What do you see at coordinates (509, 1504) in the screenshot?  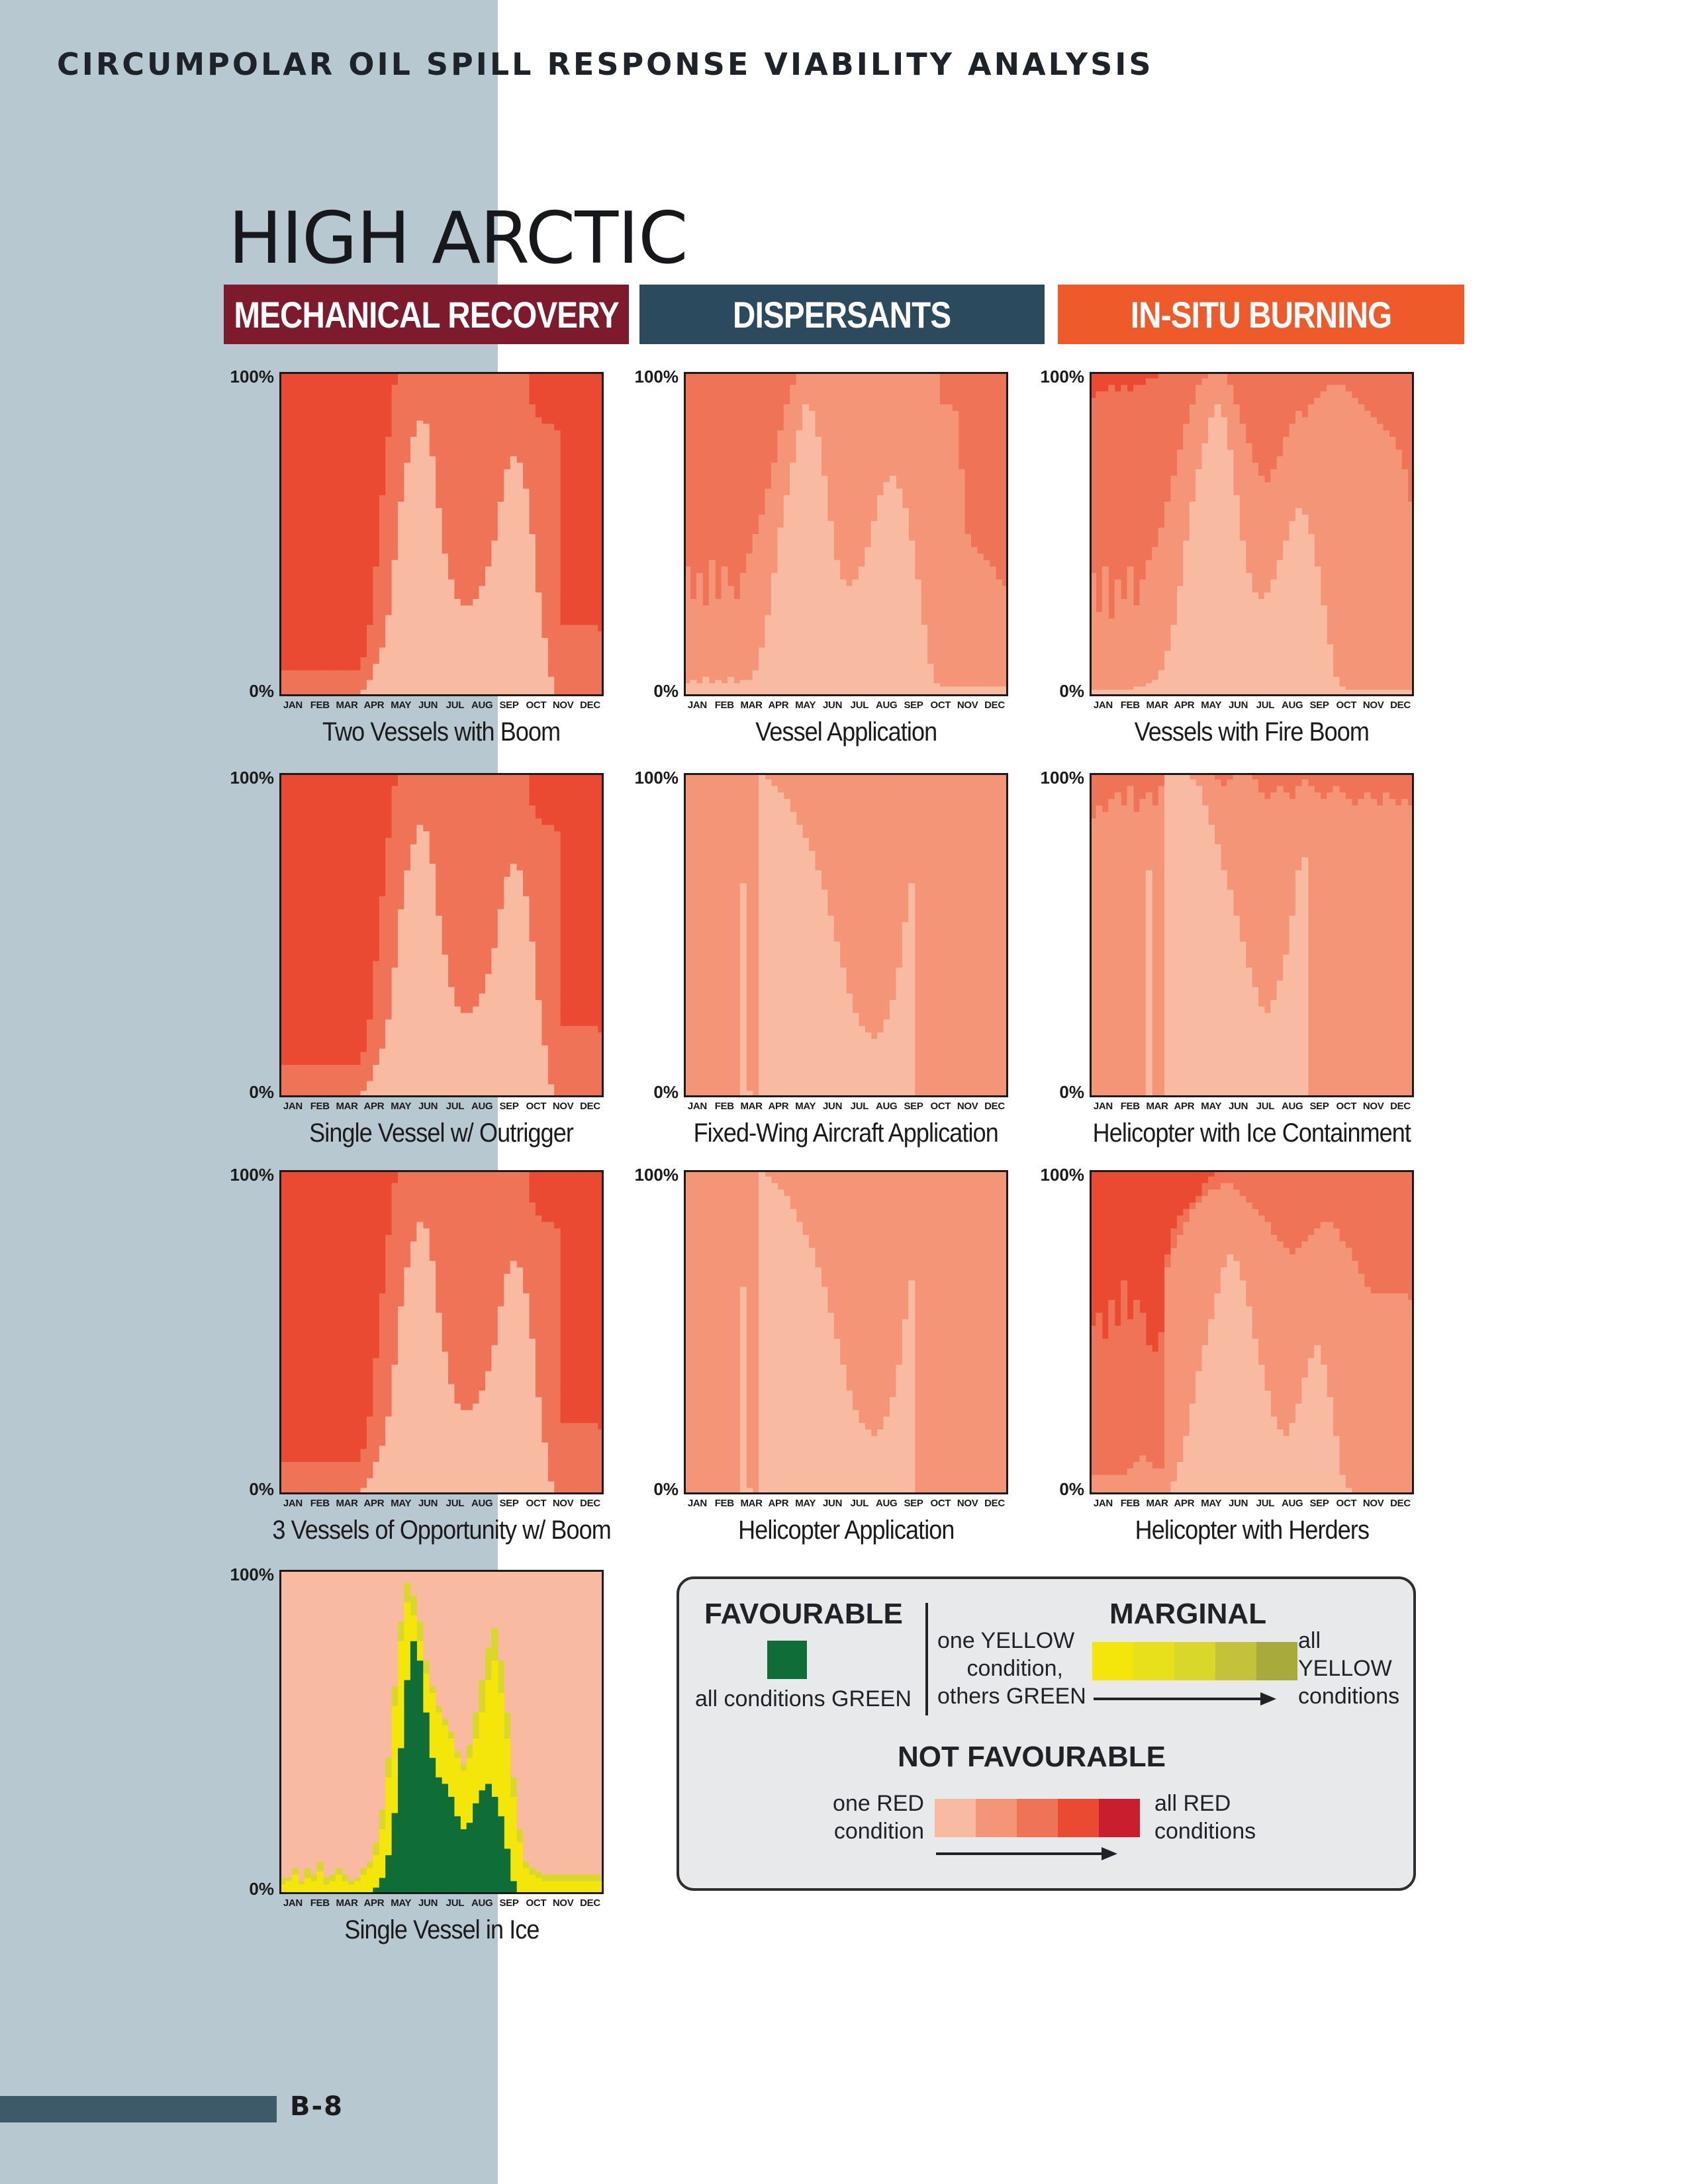 I see `month-tick-label: SEP` at bounding box center [509, 1504].